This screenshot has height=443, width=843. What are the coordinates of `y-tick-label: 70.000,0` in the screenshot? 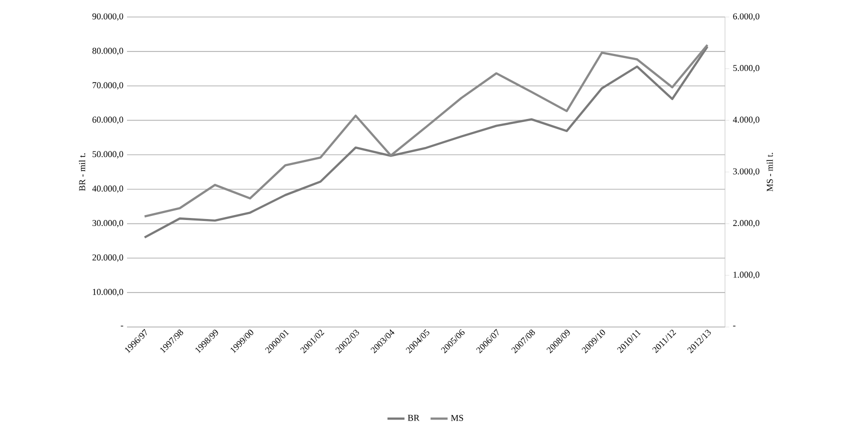 It's located at (108, 86).